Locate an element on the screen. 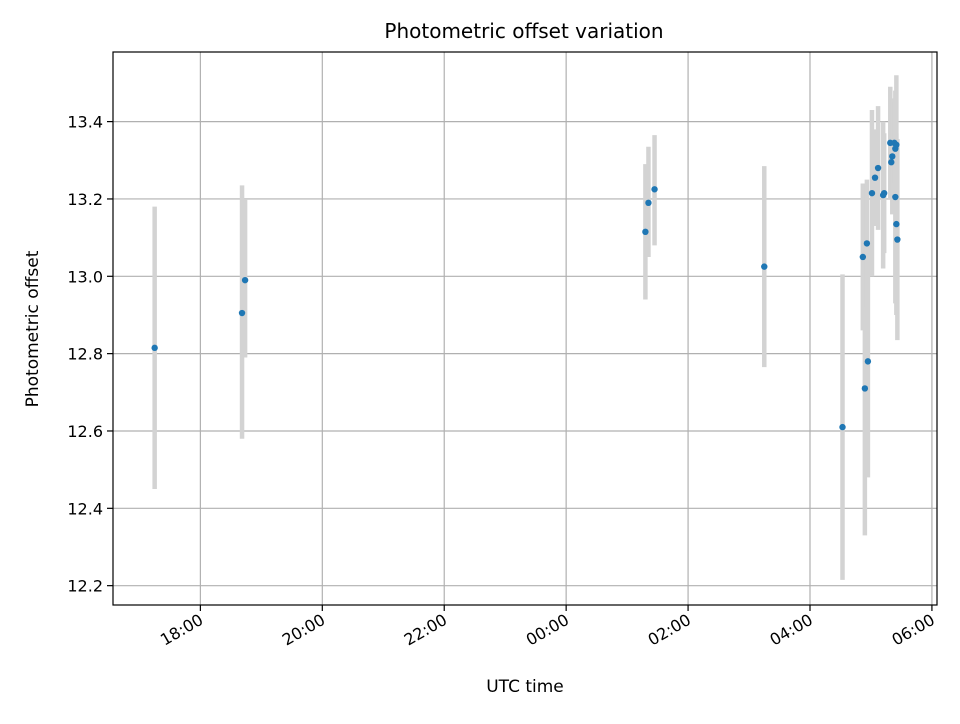 This screenshot has width=960, height=724. y-tick-label: 12.8 is located at coordinates (85, 354).